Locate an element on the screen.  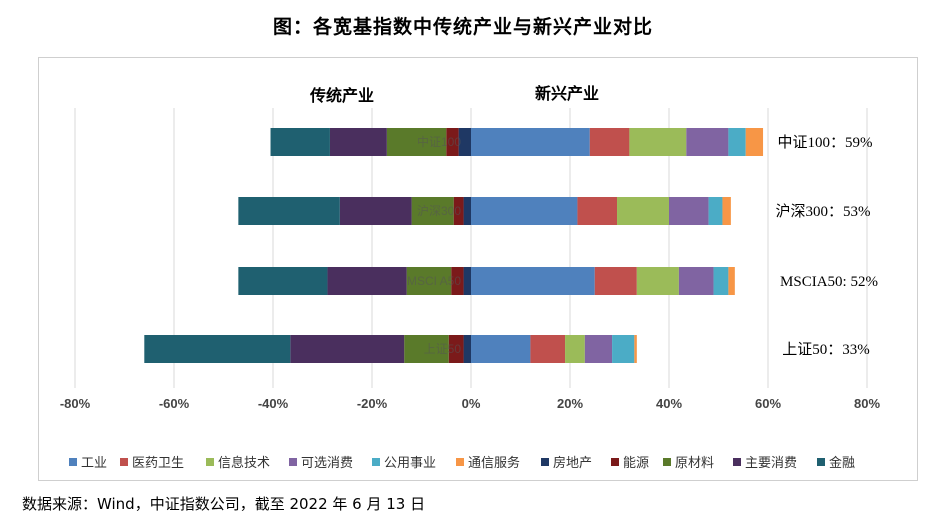
x-tick-label: 0% is located at coordinates (471, 403).